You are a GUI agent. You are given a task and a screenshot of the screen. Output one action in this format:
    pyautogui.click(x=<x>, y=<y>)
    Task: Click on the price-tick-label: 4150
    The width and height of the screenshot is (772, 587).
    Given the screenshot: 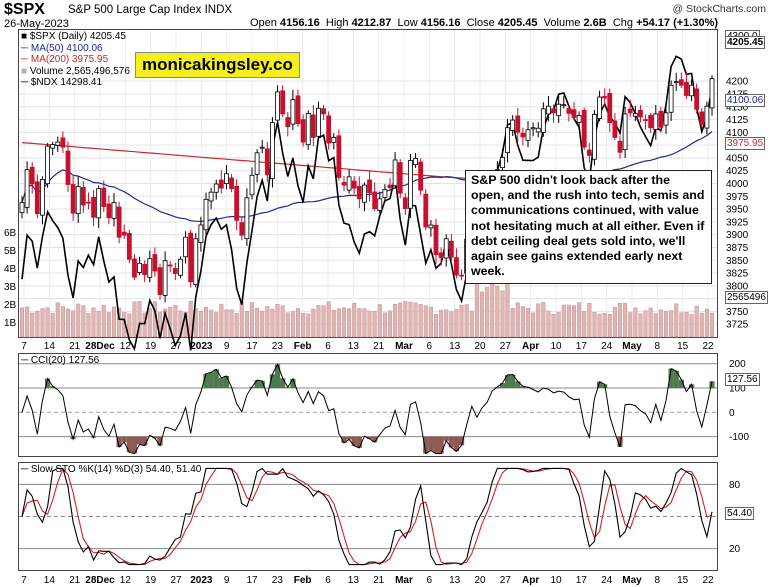 What is the action you would take?
    pyautogui.click(x=737, y=107)
    